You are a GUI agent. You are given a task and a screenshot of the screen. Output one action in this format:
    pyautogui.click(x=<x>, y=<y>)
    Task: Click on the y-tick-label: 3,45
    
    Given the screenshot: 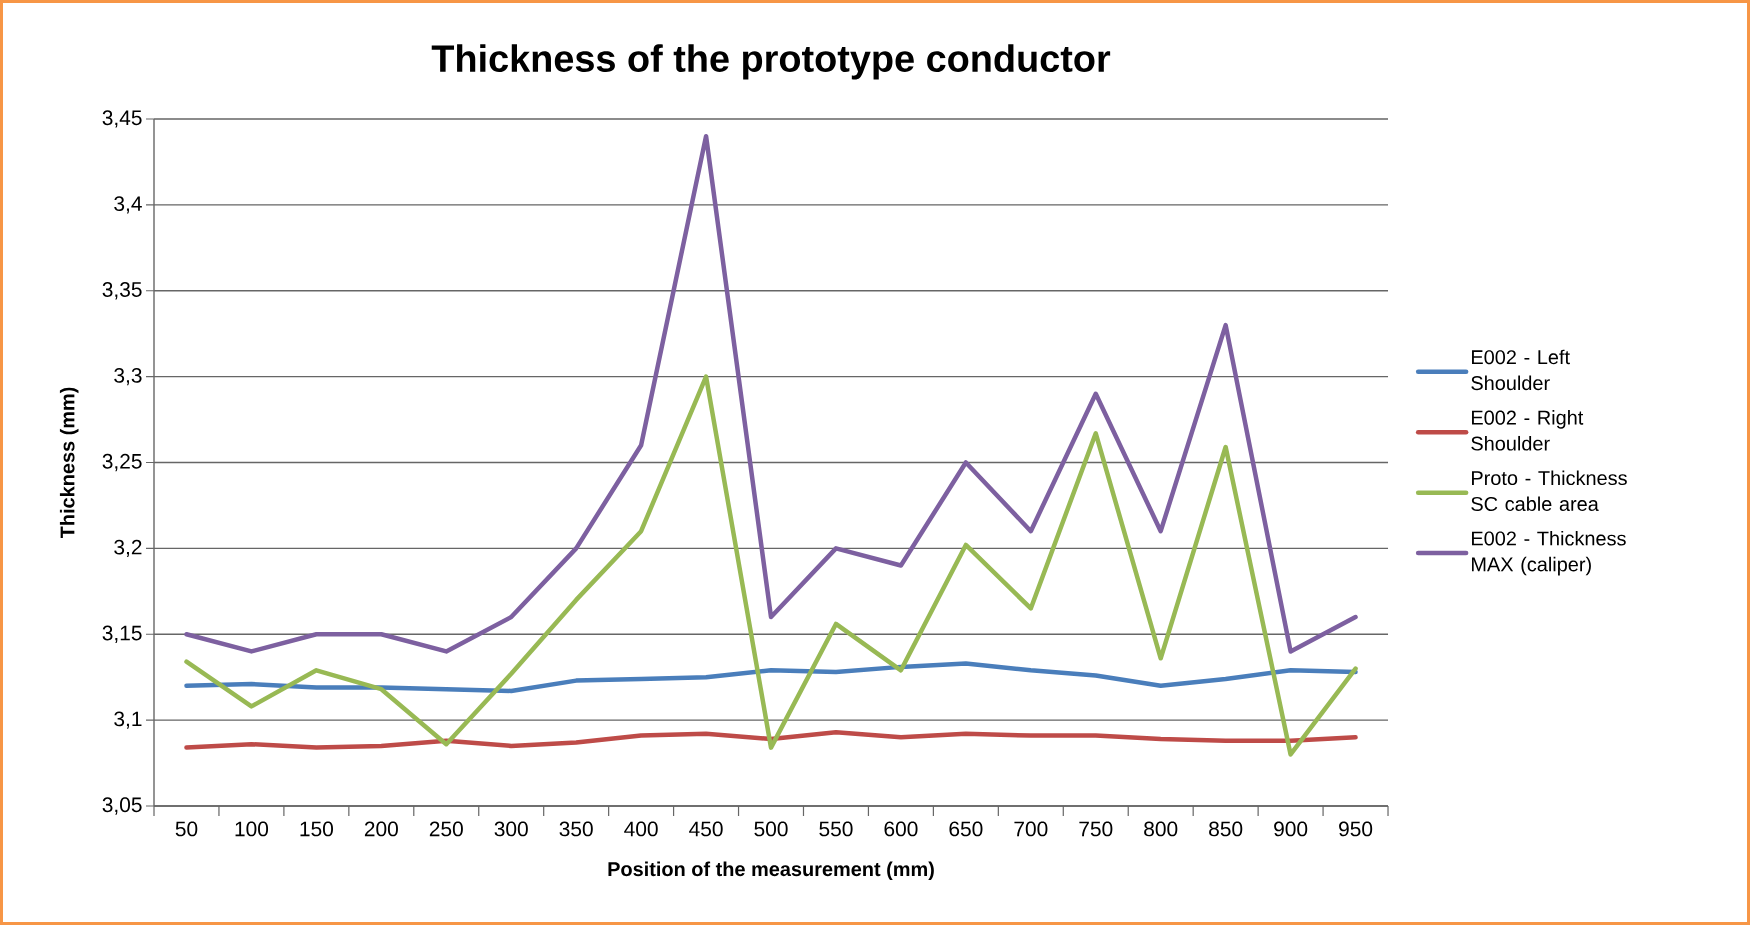 What is the action you would take?
    pyautogui.click(x=122, y=119)
    